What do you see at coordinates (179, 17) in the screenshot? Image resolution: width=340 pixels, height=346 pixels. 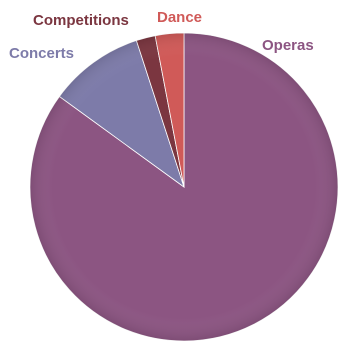 I see `slice-label-dance: Dance` at bounding box center [179, 17].